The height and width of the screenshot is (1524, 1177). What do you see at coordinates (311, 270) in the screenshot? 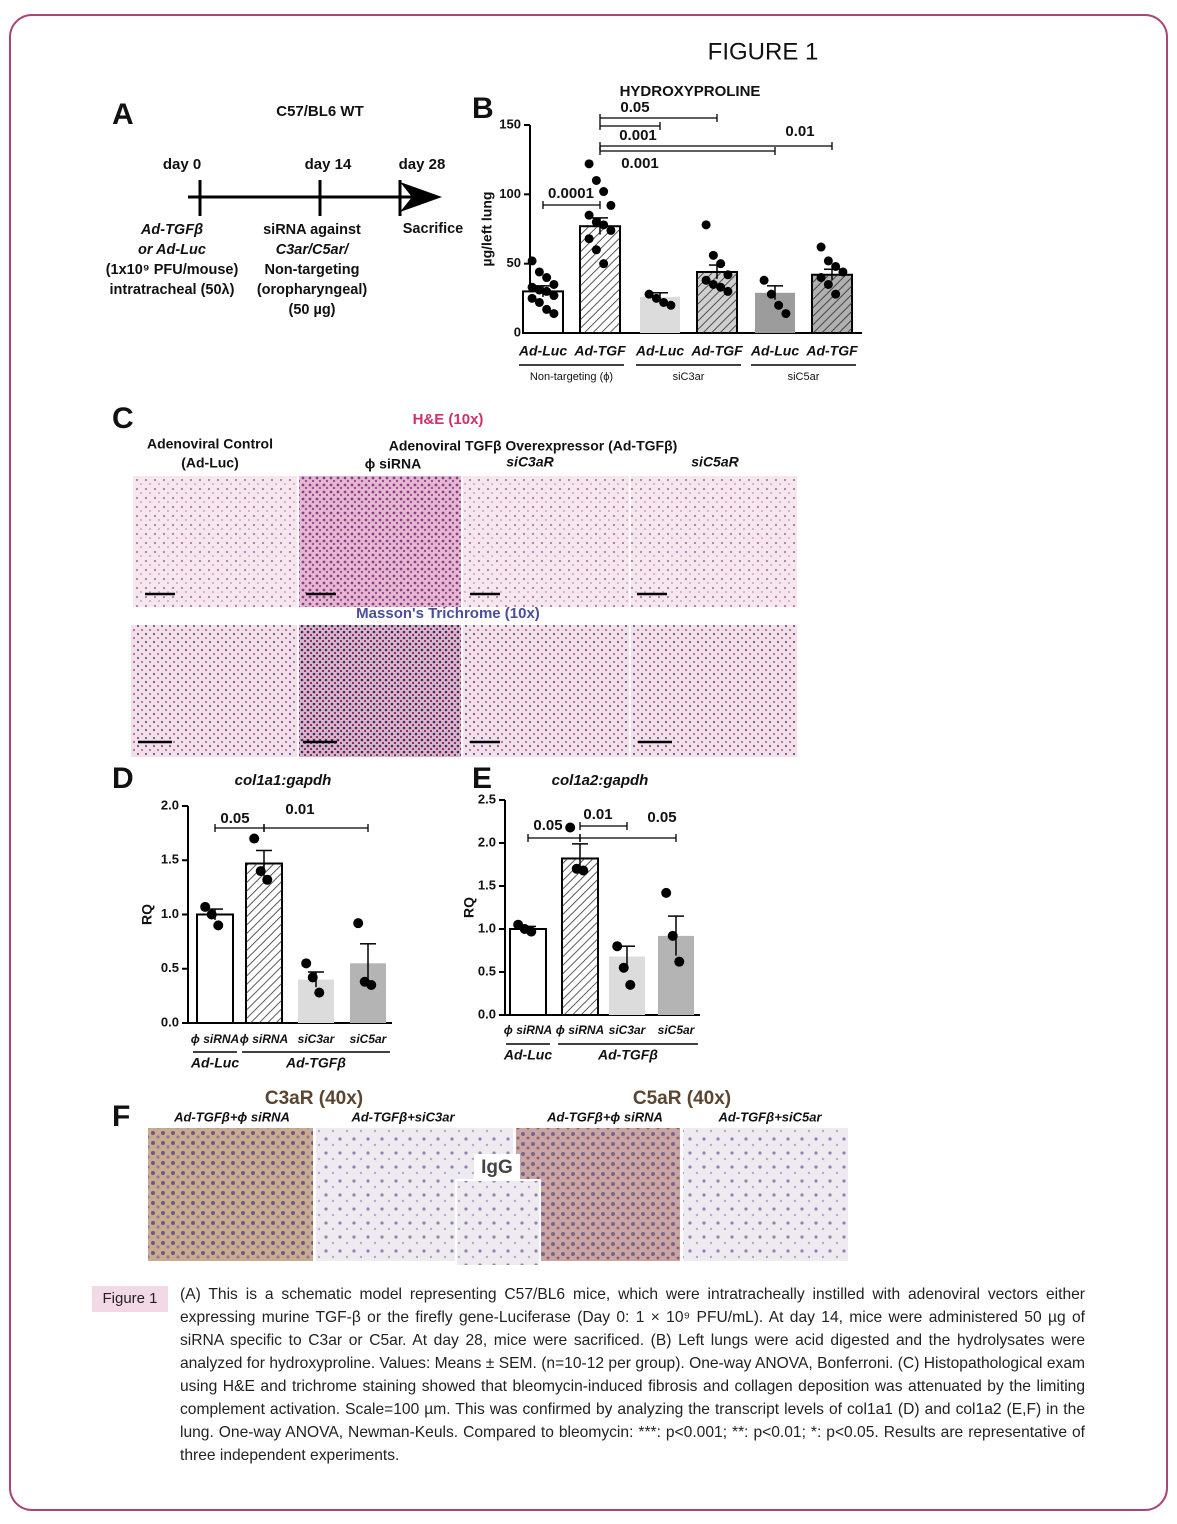
I see `protocol-line: Non-targeting` at bounding box center [311, 270].